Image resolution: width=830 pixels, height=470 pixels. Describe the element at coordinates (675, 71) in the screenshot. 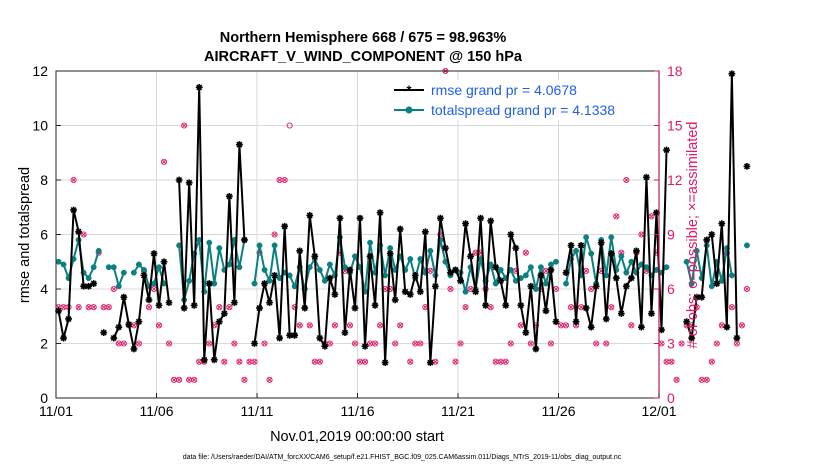

I see `y-right-tick-label: 18` at that location.